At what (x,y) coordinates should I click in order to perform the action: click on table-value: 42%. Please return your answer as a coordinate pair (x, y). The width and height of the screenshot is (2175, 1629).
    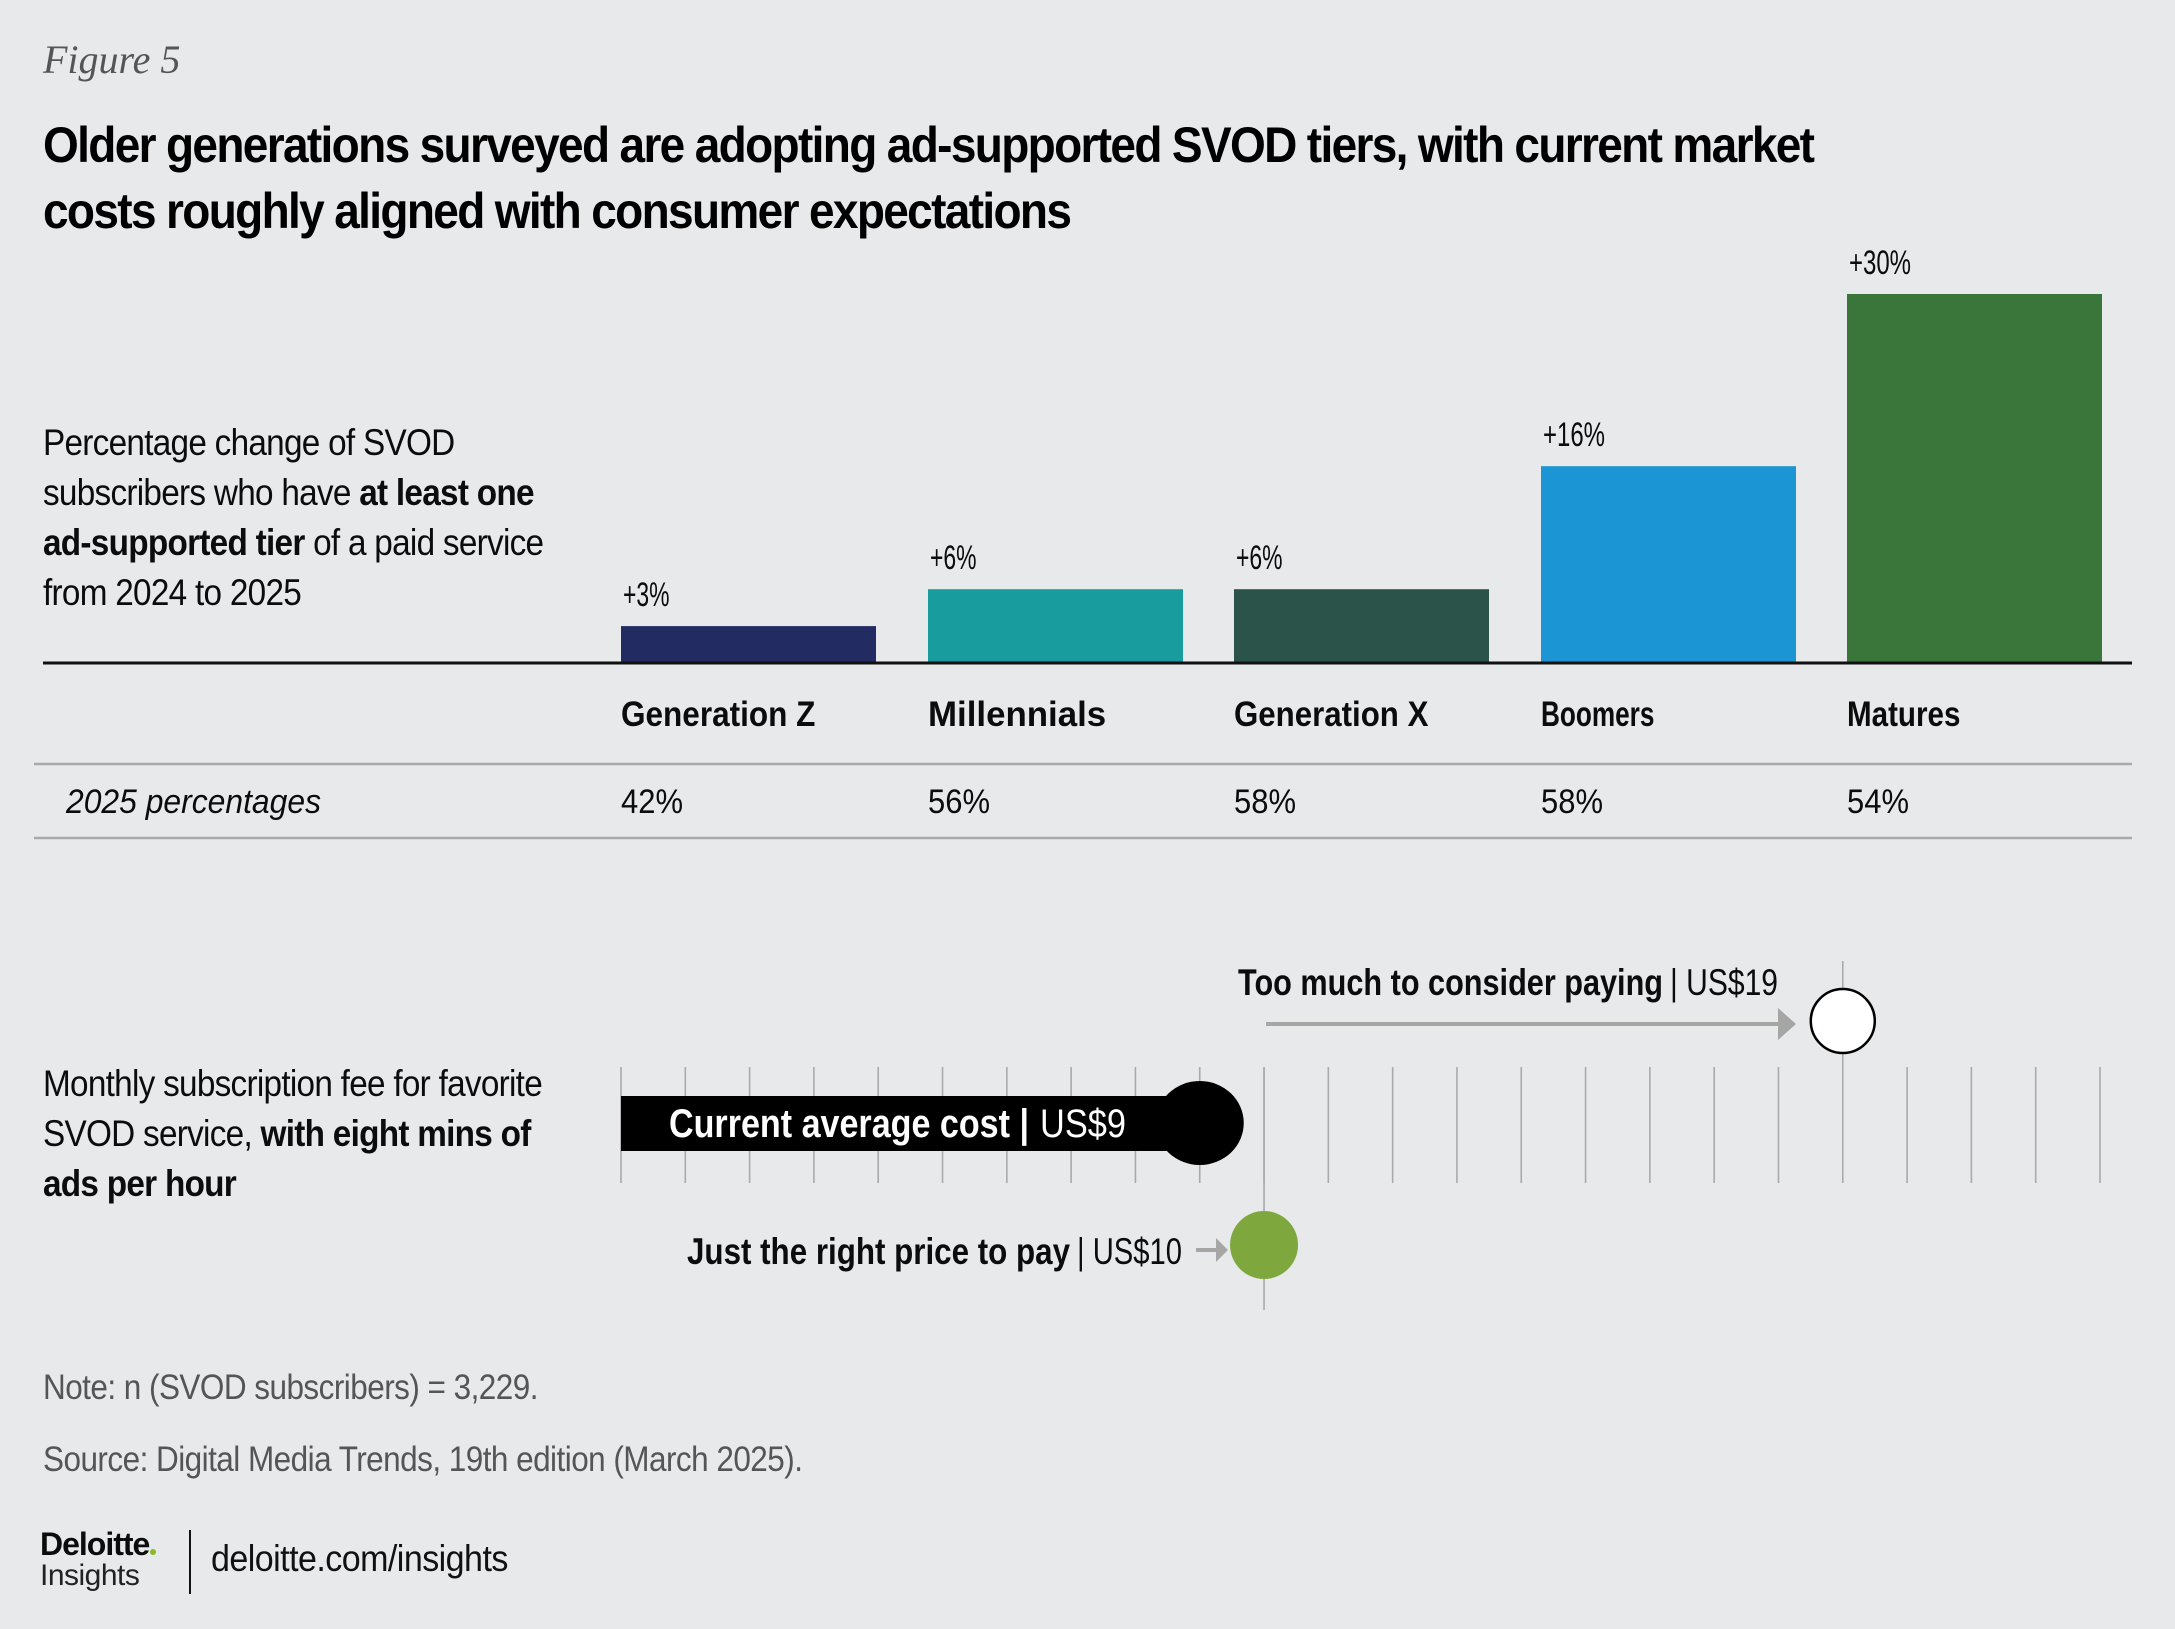
    Looking at the image, I should click on (652, 802).